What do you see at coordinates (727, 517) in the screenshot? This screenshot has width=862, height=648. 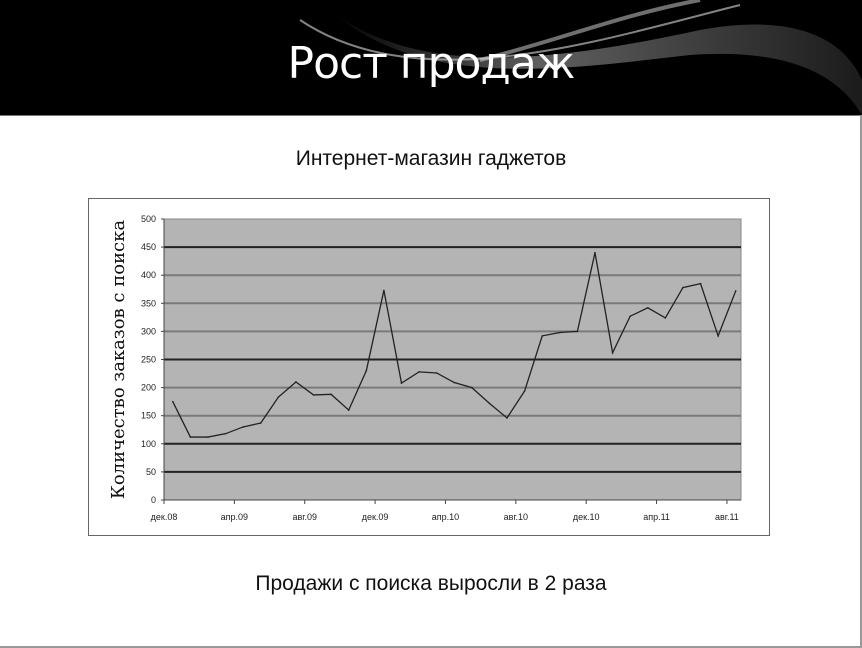 I see `x-tick-label: авг.11` at bounding box center [727, 517].